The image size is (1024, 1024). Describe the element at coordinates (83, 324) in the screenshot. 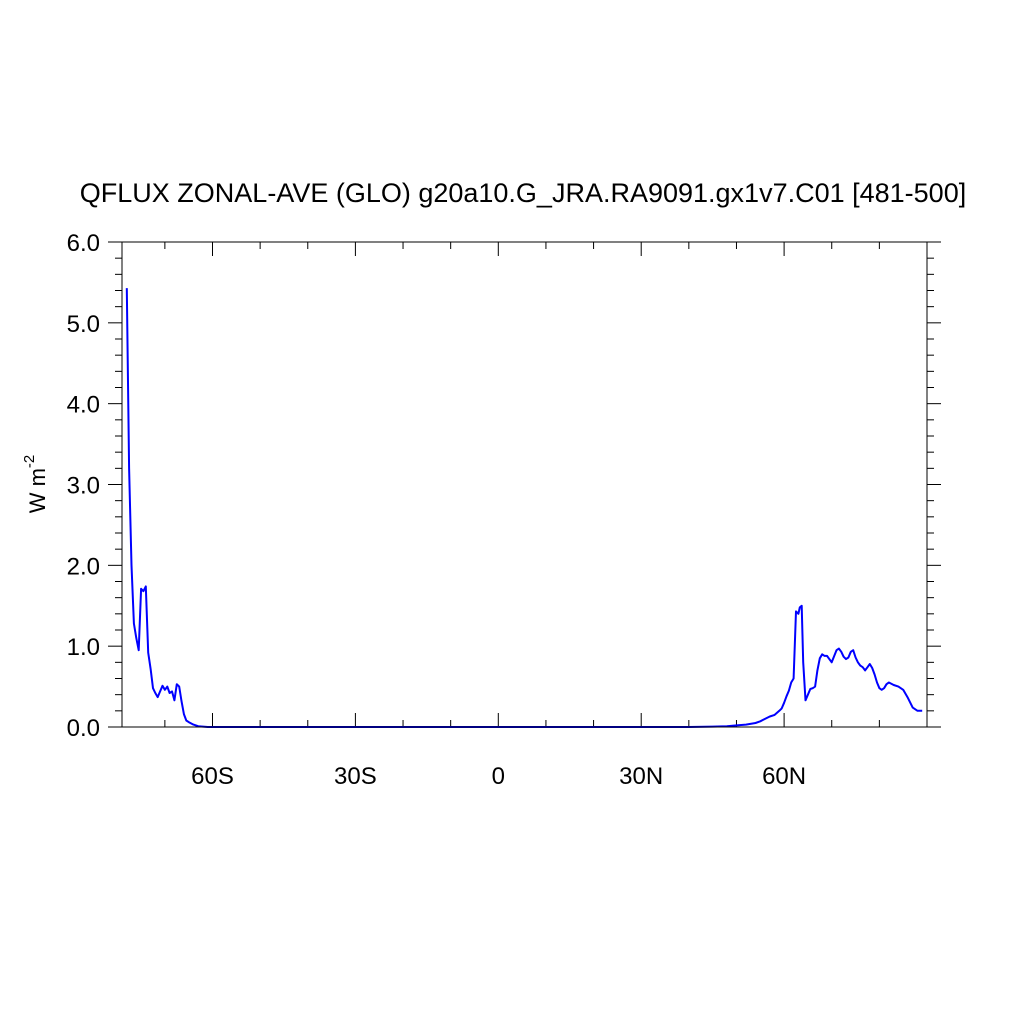

I see `y-tick-label: 5.0` at that location.